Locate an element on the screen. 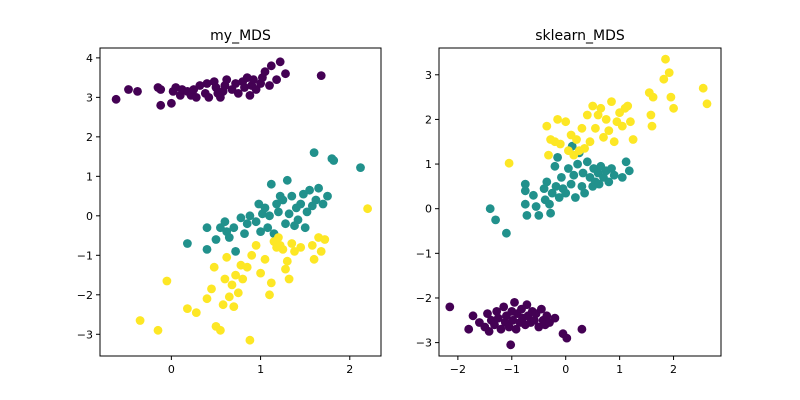 The height and width of the screenshot is (400, 800). y-tick-label: −1 is located at coordinates (85, 255).